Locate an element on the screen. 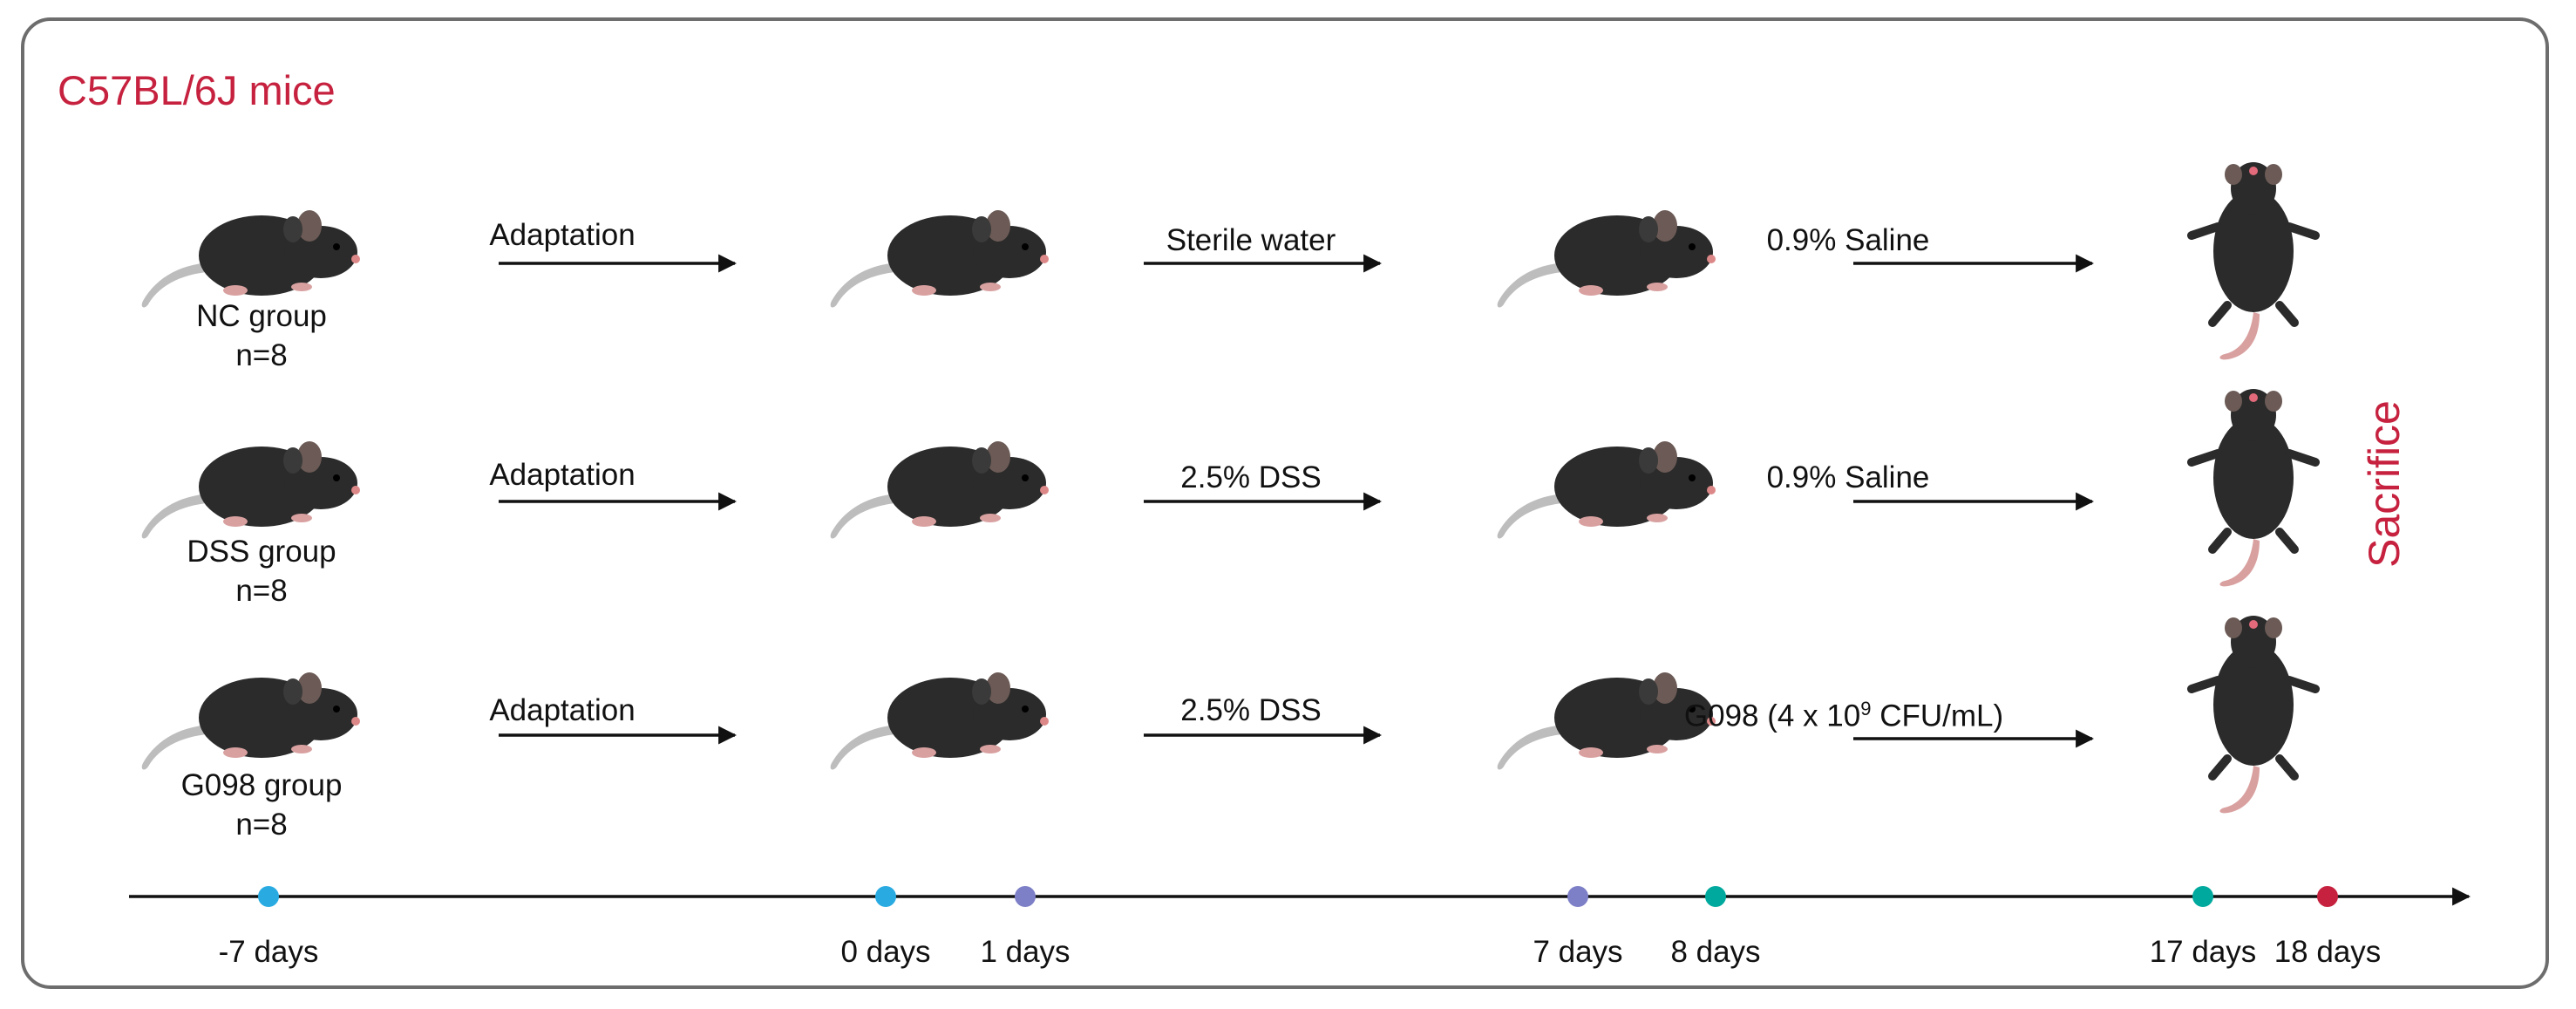 This screenshot has height=1009, width=2576. strain-title: C57BL/6J mice is located at coordinates (197, 90).